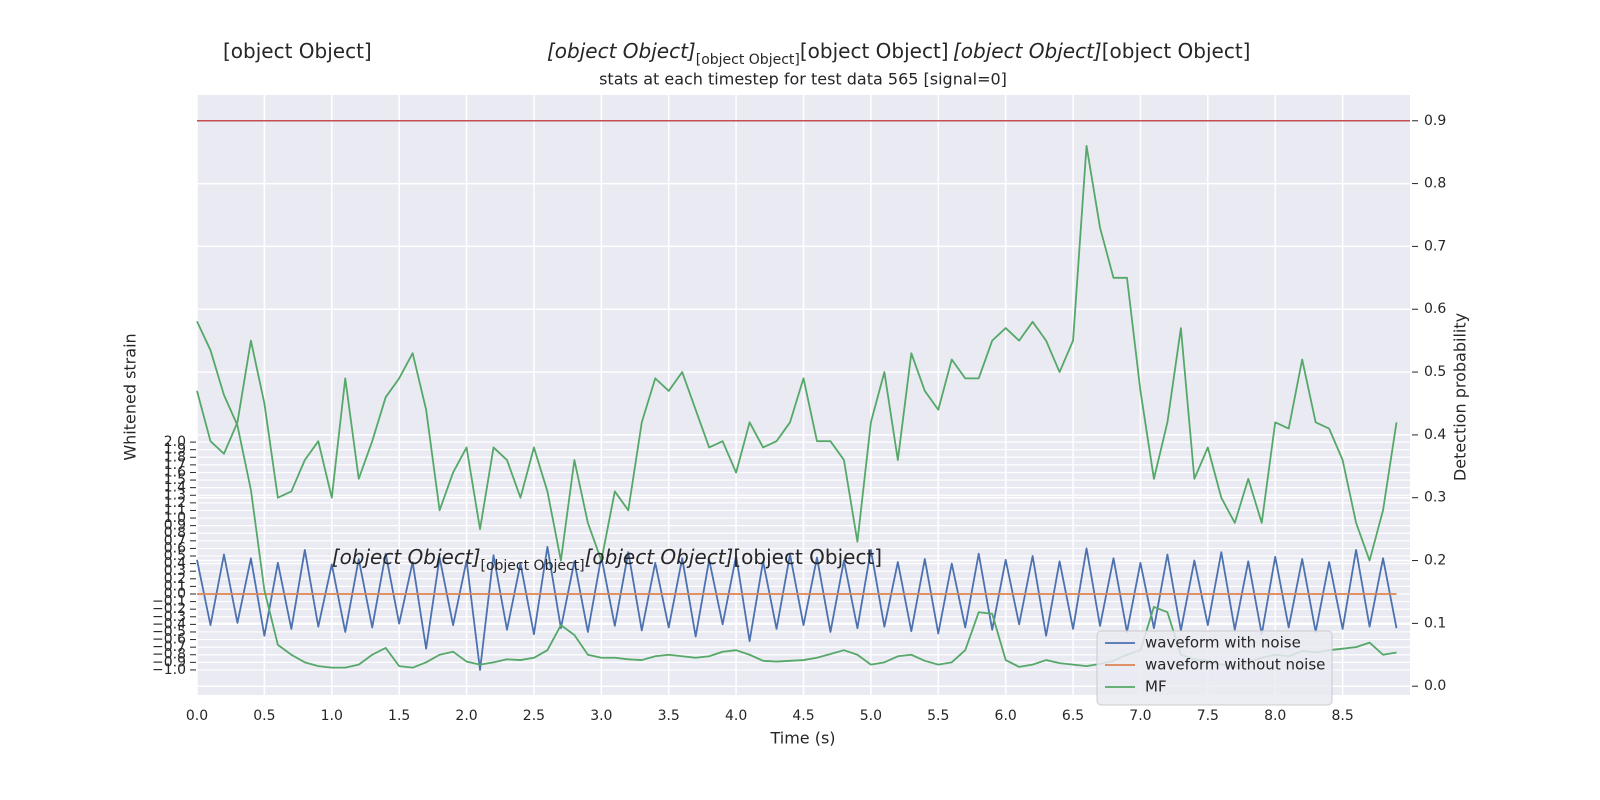 Image resolution: width=1600 pixels, height=800 pixels. I want to click on y-tick-label: −0.8, so click(169, 655).